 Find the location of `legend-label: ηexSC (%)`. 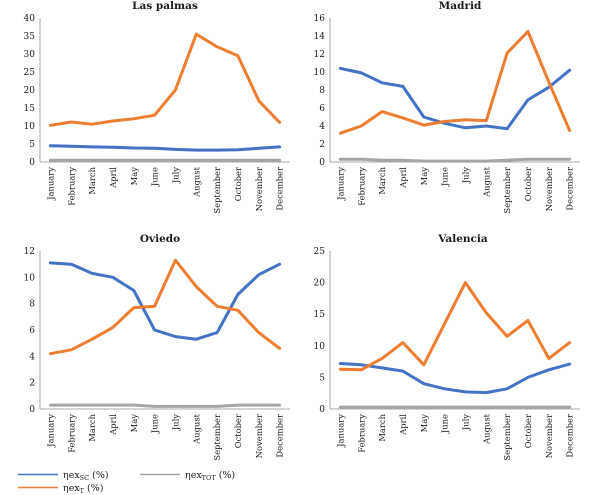

legend-label: ηexSC (%) is located at coordinates (86, 476).